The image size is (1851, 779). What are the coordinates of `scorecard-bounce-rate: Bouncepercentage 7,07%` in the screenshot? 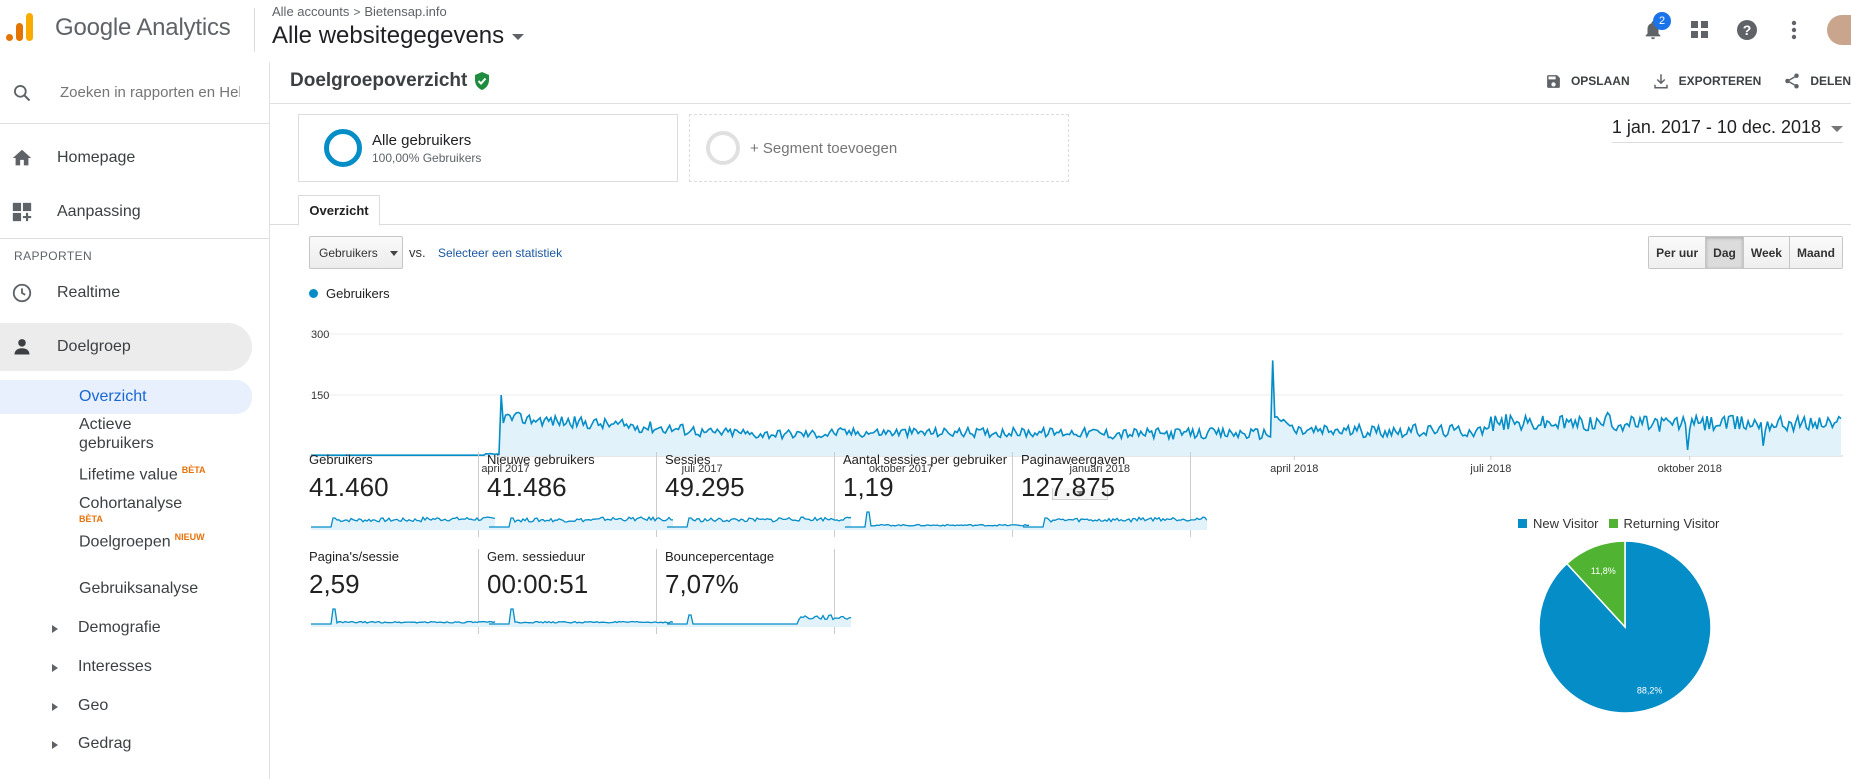 It's located at (758, 591).